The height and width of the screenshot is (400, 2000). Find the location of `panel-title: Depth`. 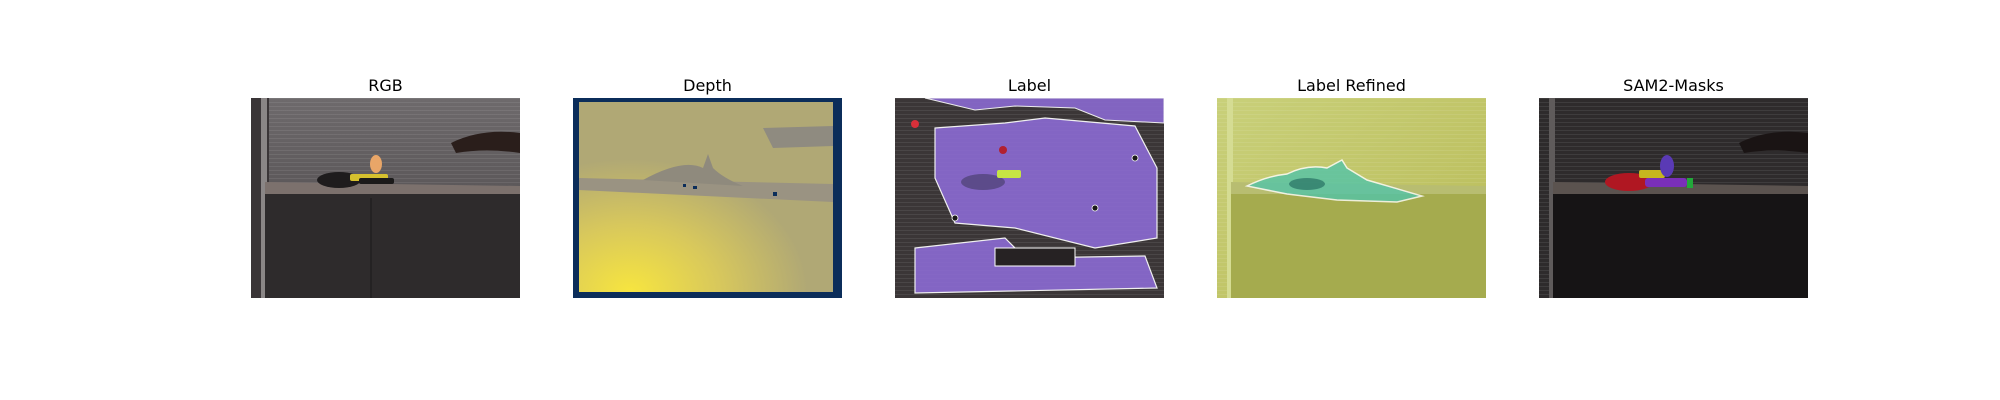

panel-title: Depth is located at coordinates (707, 85).